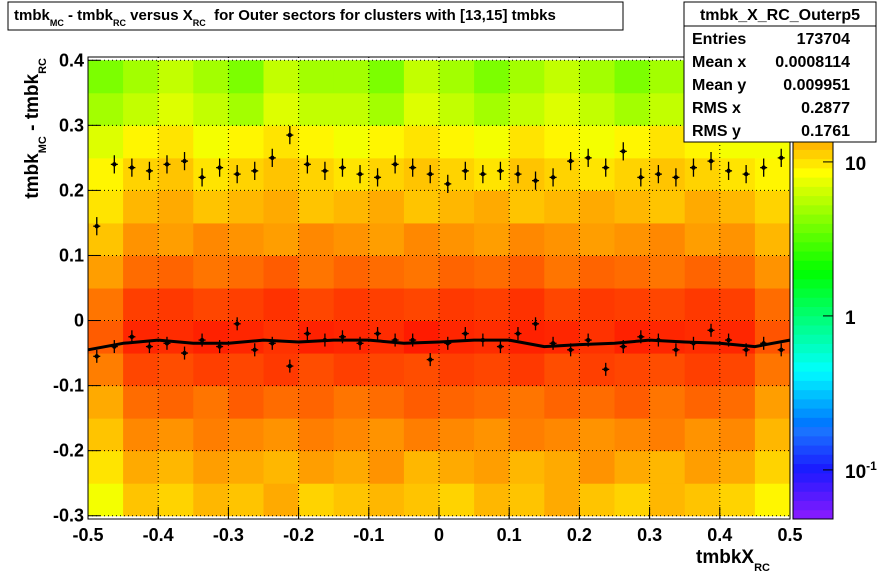 The width and height of the screenshot is (878, 578). Describe the element at coordinates (579, 535) in the screenshot. I see `x-tick-label: 0.2` at that location.